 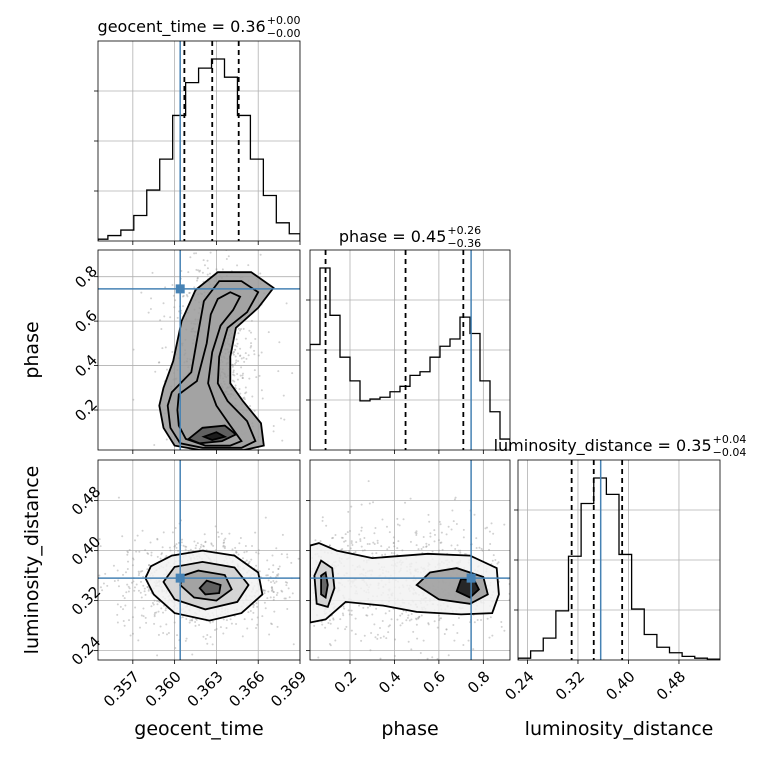 What do you see at coordinates (205, 689) in the screenshot?
I see `x-tick-label: 0.363` at bounding box center [205, 689].